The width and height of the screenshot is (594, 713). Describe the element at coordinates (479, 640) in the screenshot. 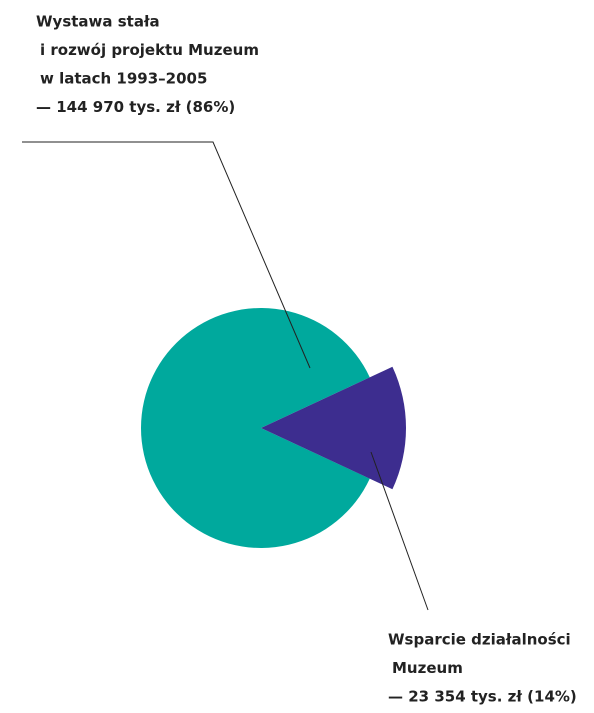

I see `slice-label: Wsparcie działalności` at that location.